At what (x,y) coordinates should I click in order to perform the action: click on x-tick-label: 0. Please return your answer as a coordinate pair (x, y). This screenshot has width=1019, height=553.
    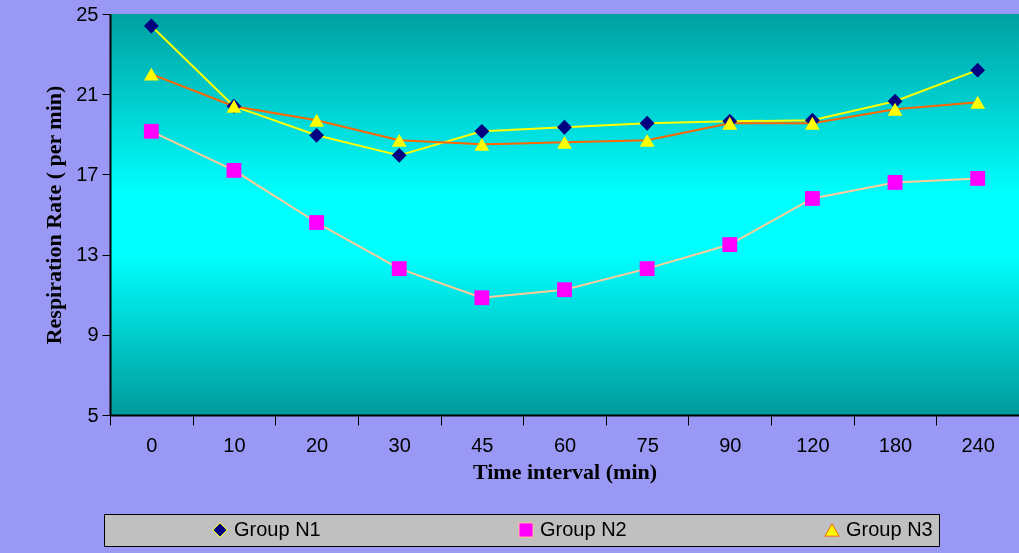
    Looking at the image, I should click on (152, 444).